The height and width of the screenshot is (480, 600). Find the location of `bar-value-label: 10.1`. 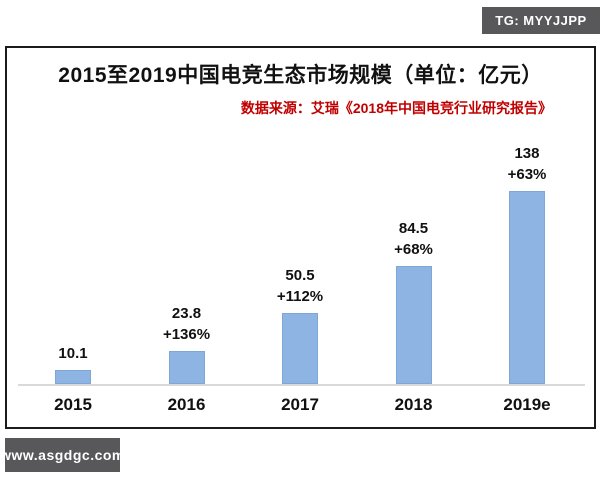

bar-value-label: 10.1 is located at coordinates (73, 353).